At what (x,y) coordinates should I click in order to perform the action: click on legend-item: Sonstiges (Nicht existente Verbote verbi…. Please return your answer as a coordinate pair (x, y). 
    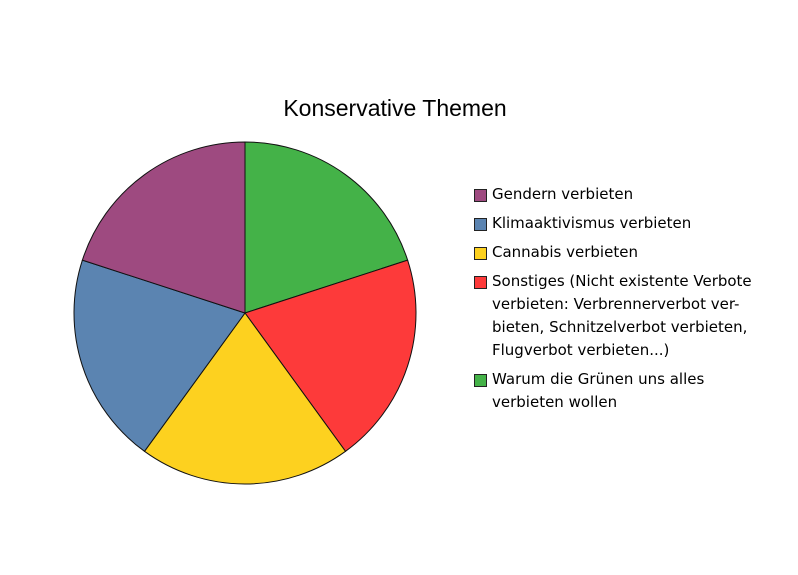
    Looking at the image, I should click on (624, 316).